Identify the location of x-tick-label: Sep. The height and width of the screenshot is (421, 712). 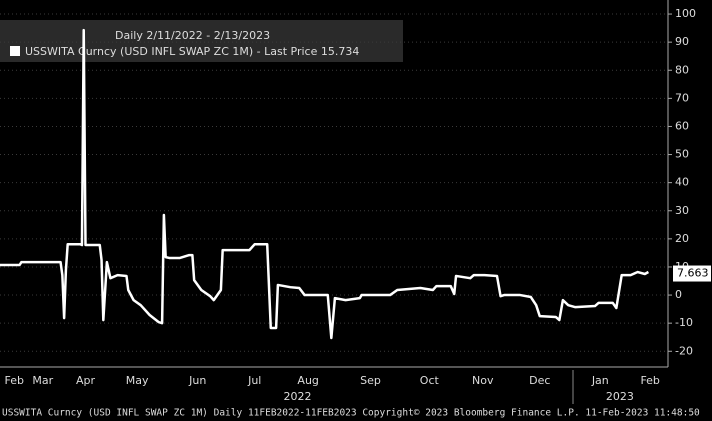
(370, 380).